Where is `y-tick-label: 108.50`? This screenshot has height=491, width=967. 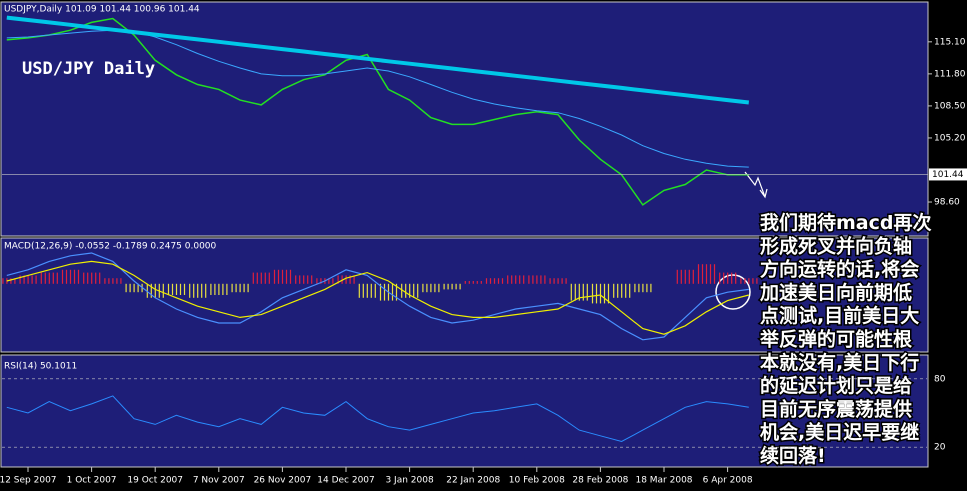 y-tick-label: 108.50 is located at coordinates (950, 106).